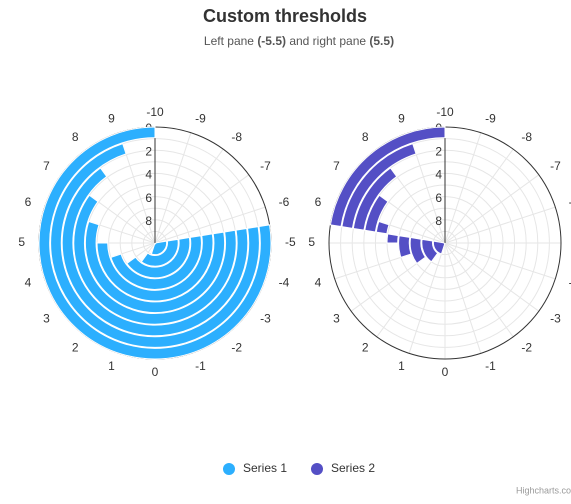 This screenshot has width=571, height=504. Describe the element at coordinates (285, 16) in the screenshot. I see `chart-title: Custom thresholds` at that location.